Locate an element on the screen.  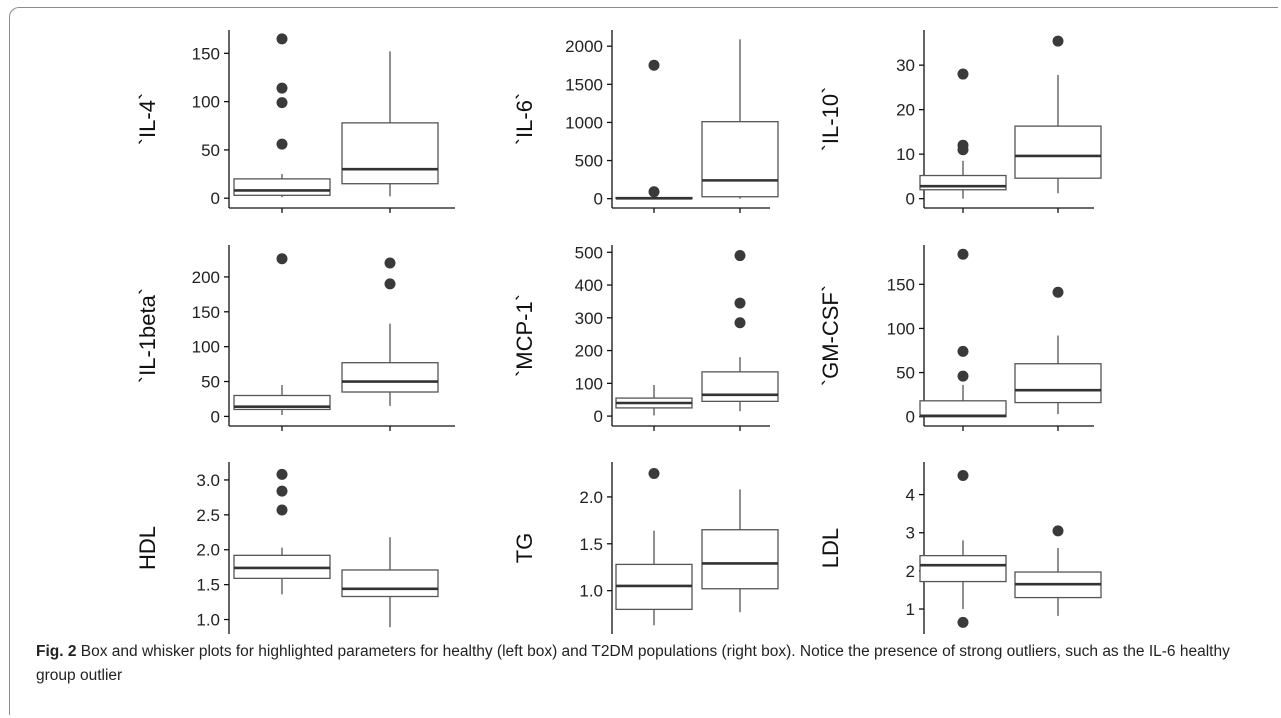
panel-7: 1.0 1.5 2.0 TG is located at coordinates (645, 548).